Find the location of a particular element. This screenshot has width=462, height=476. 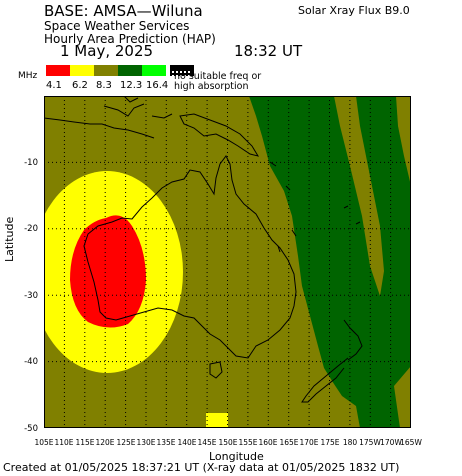

no-suitable-freq-note: no suitable freq or high absorption is located at coordinates (218, 82).